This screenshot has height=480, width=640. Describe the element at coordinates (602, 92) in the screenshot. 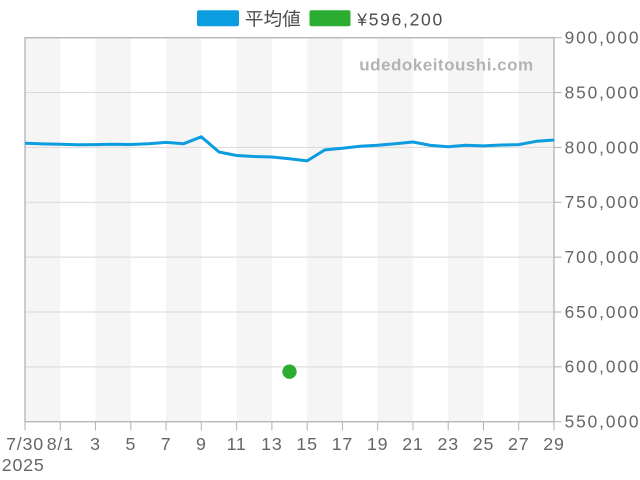

I see `svg-text: 850,000` at that location.